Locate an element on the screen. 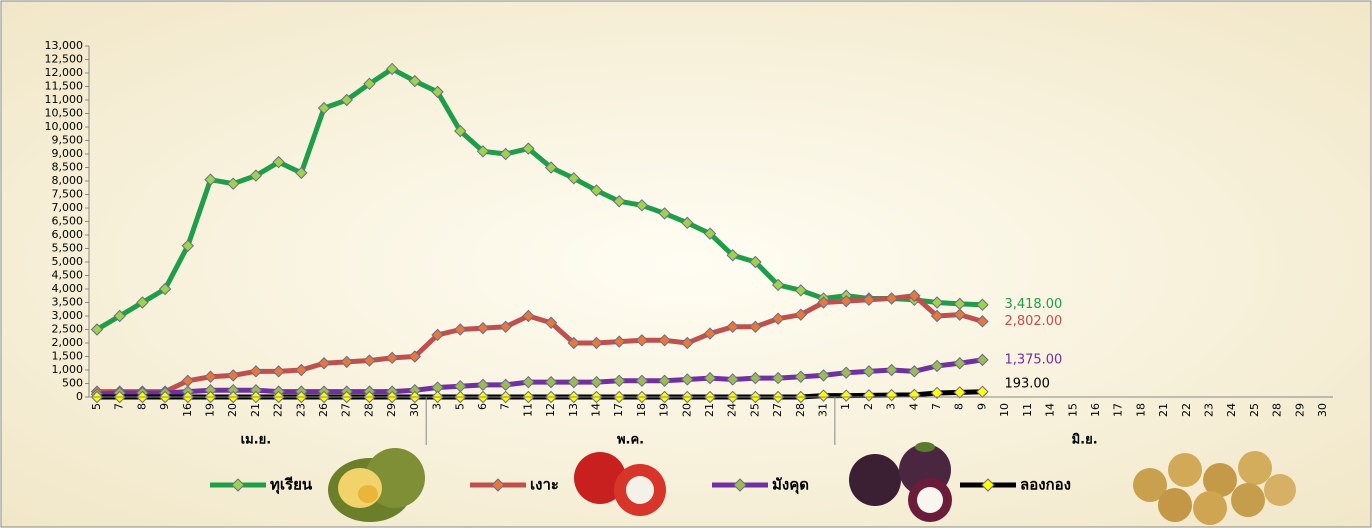  x-tick-label: 5 is located at coordinates (96, 406).